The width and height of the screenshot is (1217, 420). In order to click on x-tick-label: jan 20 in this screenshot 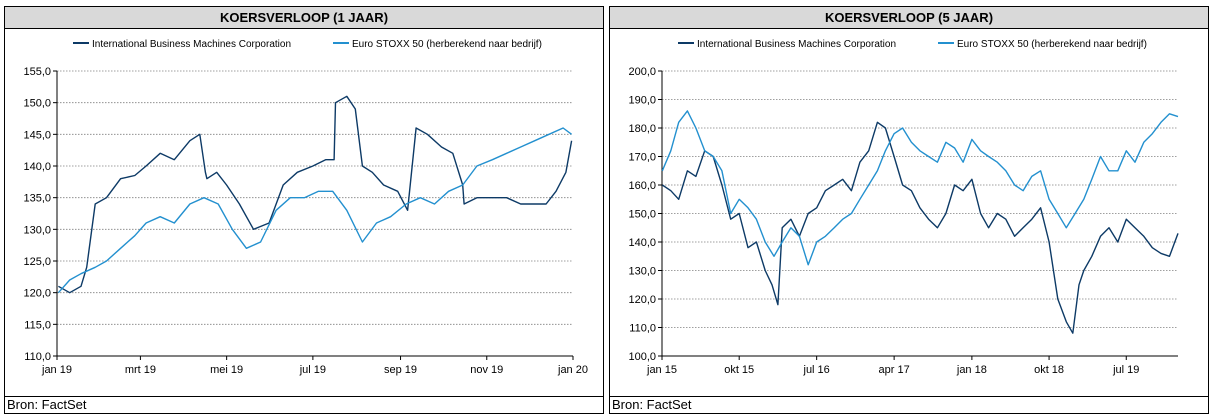, I will do `click(572, 370)`.